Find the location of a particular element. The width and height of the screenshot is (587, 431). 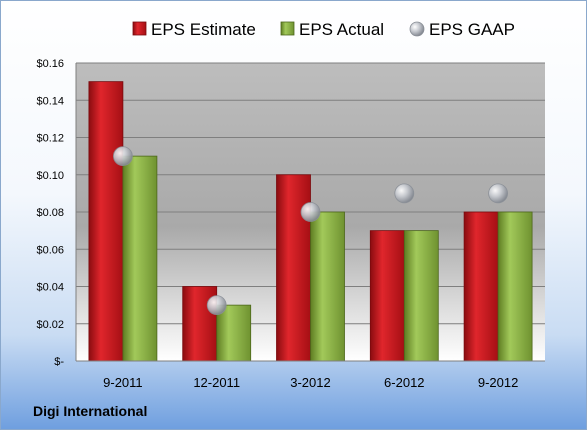

y-tick-label: $0.10 is located at coordinates (50, 176).